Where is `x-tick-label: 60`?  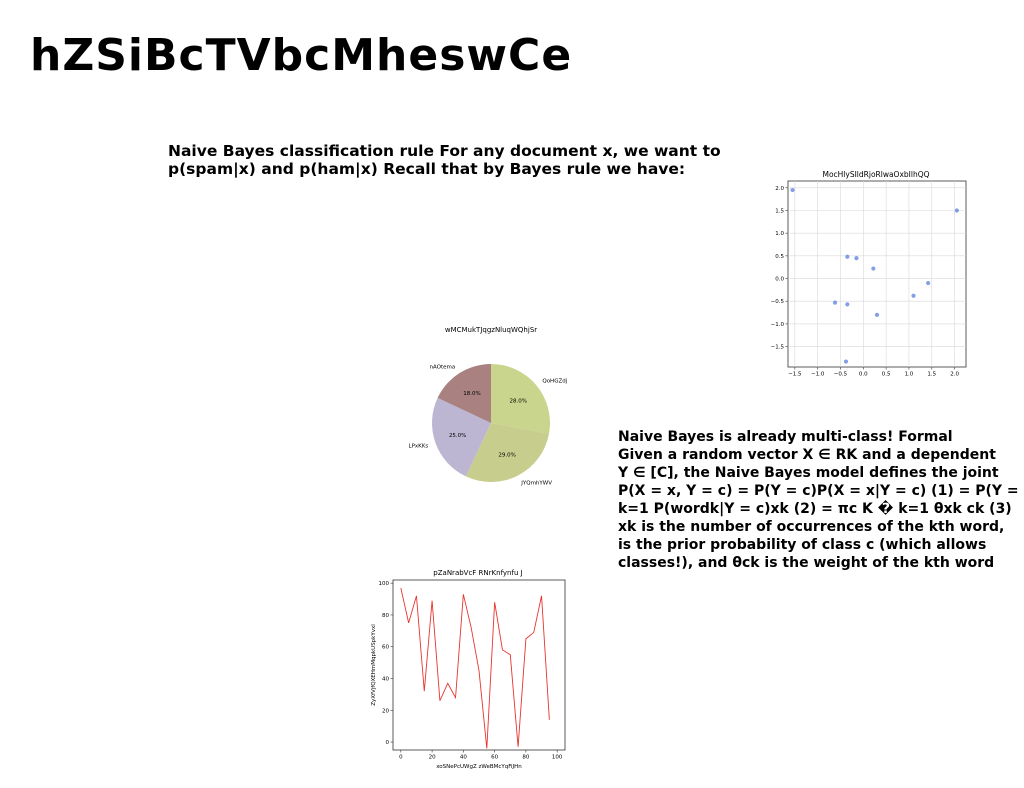 x-tick-label: 60 is located at coordinates (494, 758).